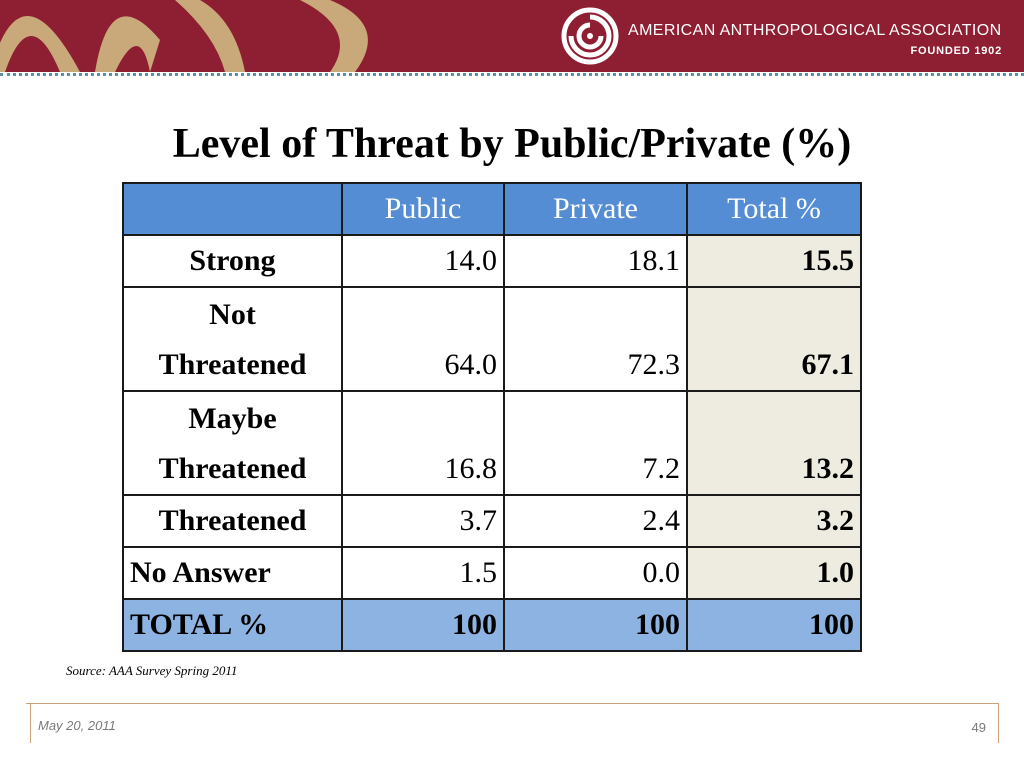 Image resolution: width=1024 pixels, height=768 pixels. Describe the element at coordinates (978, 727) in the screenshot. I see `page-number: 49` at that location.